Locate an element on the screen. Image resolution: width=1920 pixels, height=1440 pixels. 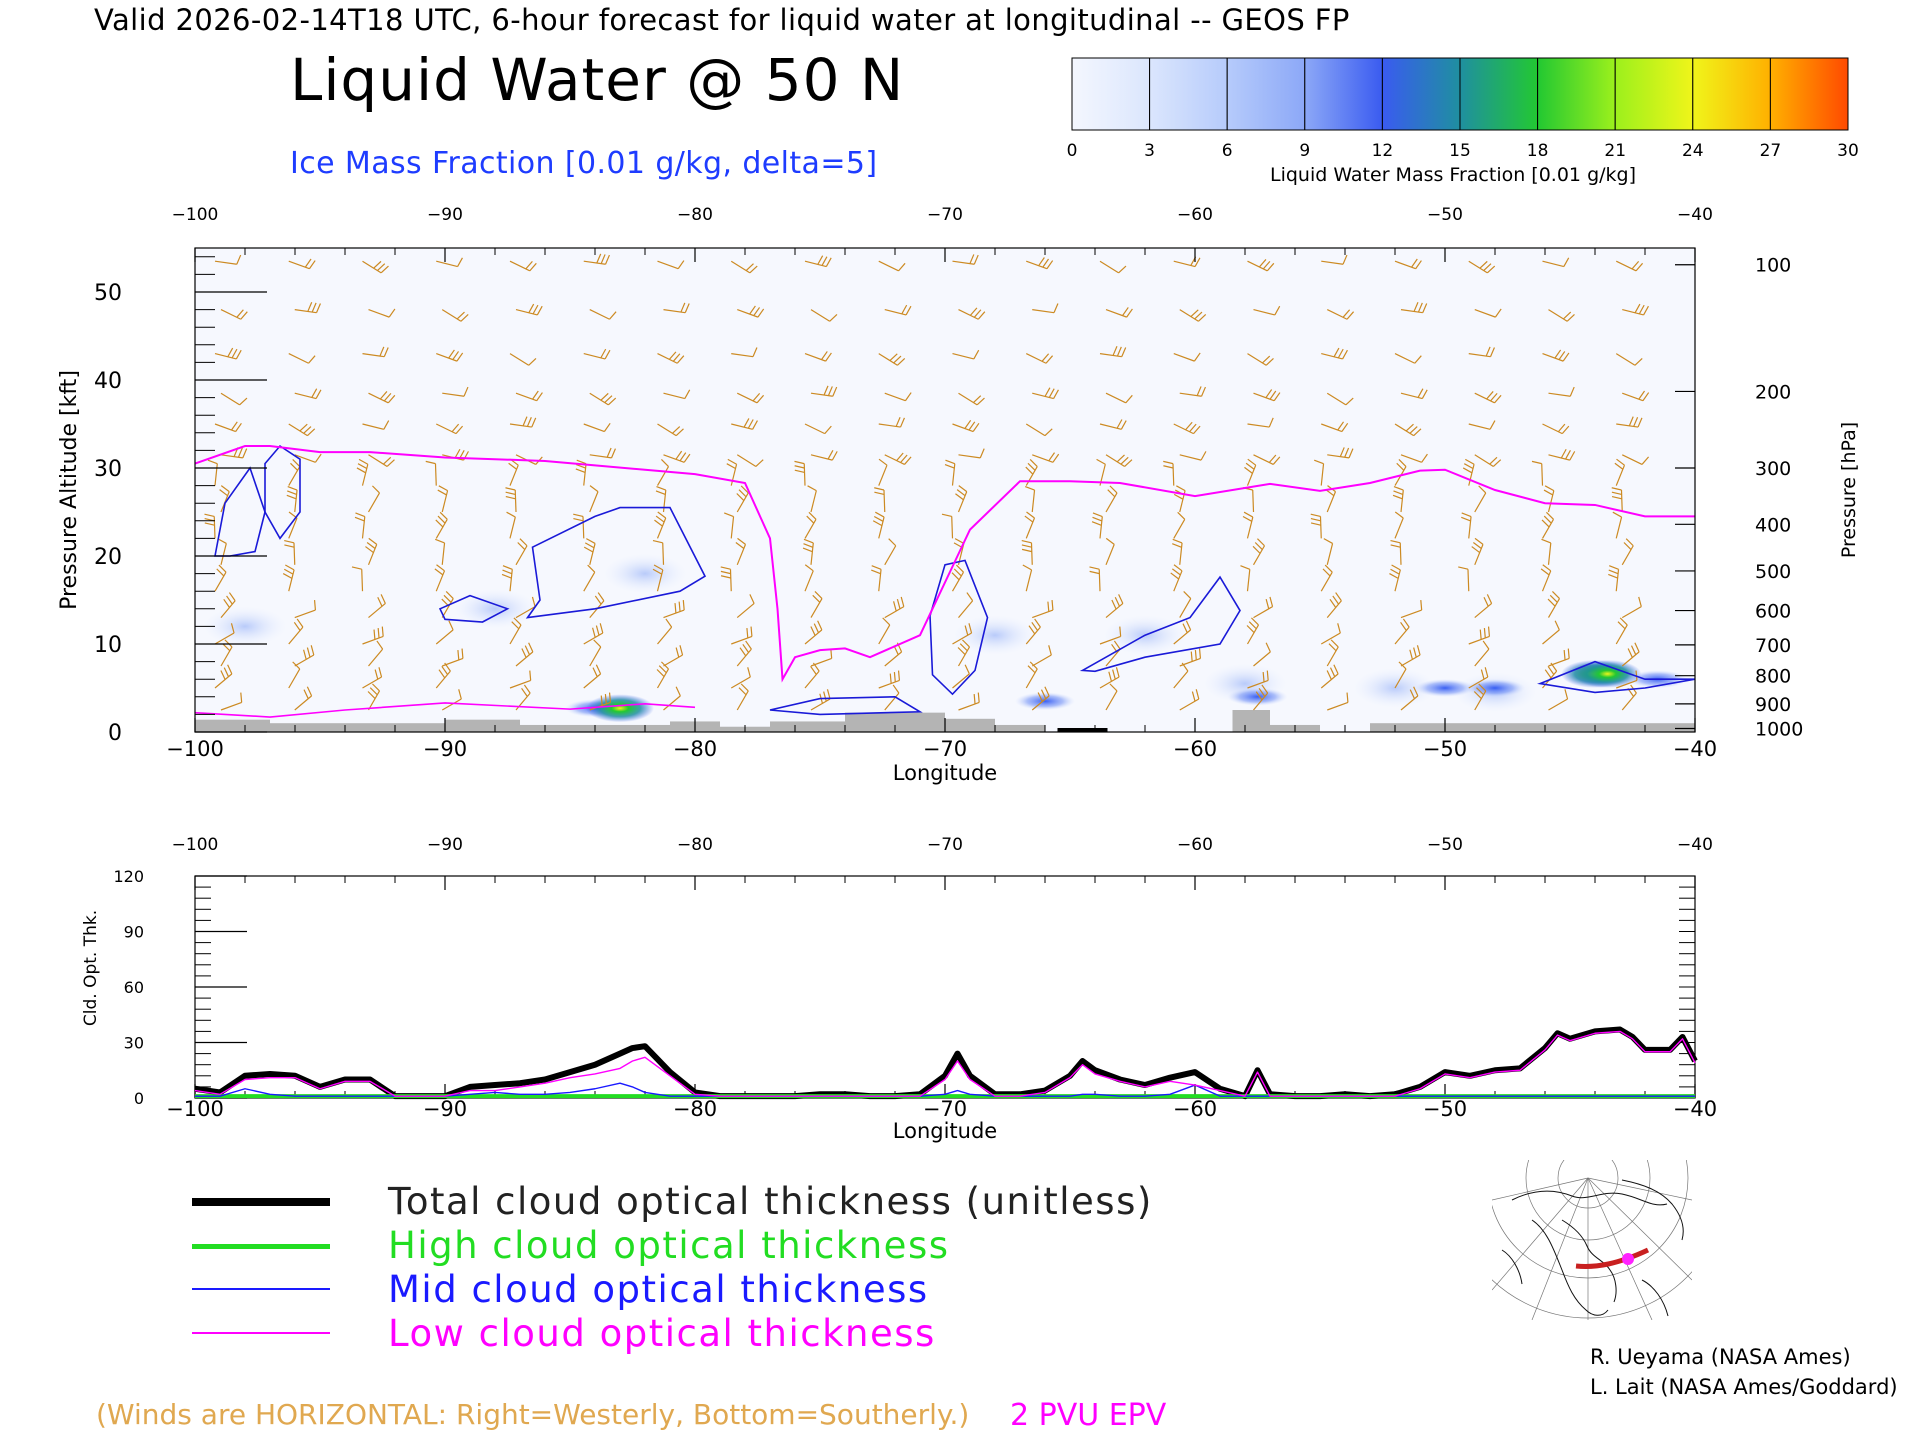
x-tick-label-lower: −40 is located at coordinates (1695, 1109).